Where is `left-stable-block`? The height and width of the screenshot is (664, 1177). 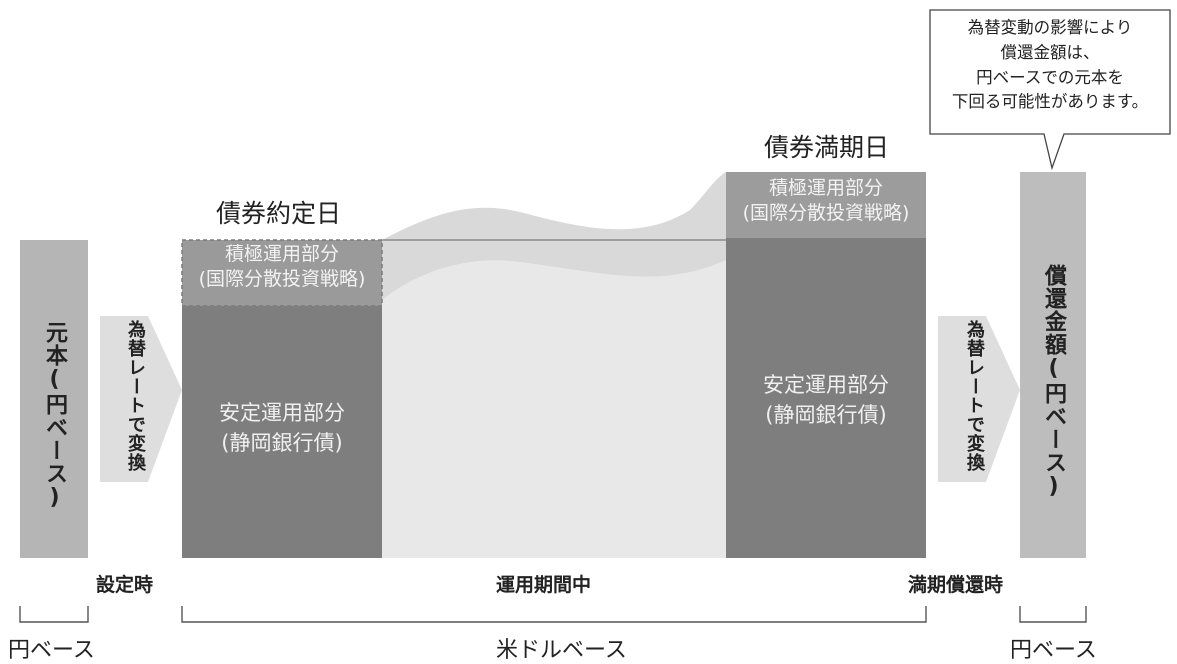 left-stable-block is located at coordinates (282, 432).